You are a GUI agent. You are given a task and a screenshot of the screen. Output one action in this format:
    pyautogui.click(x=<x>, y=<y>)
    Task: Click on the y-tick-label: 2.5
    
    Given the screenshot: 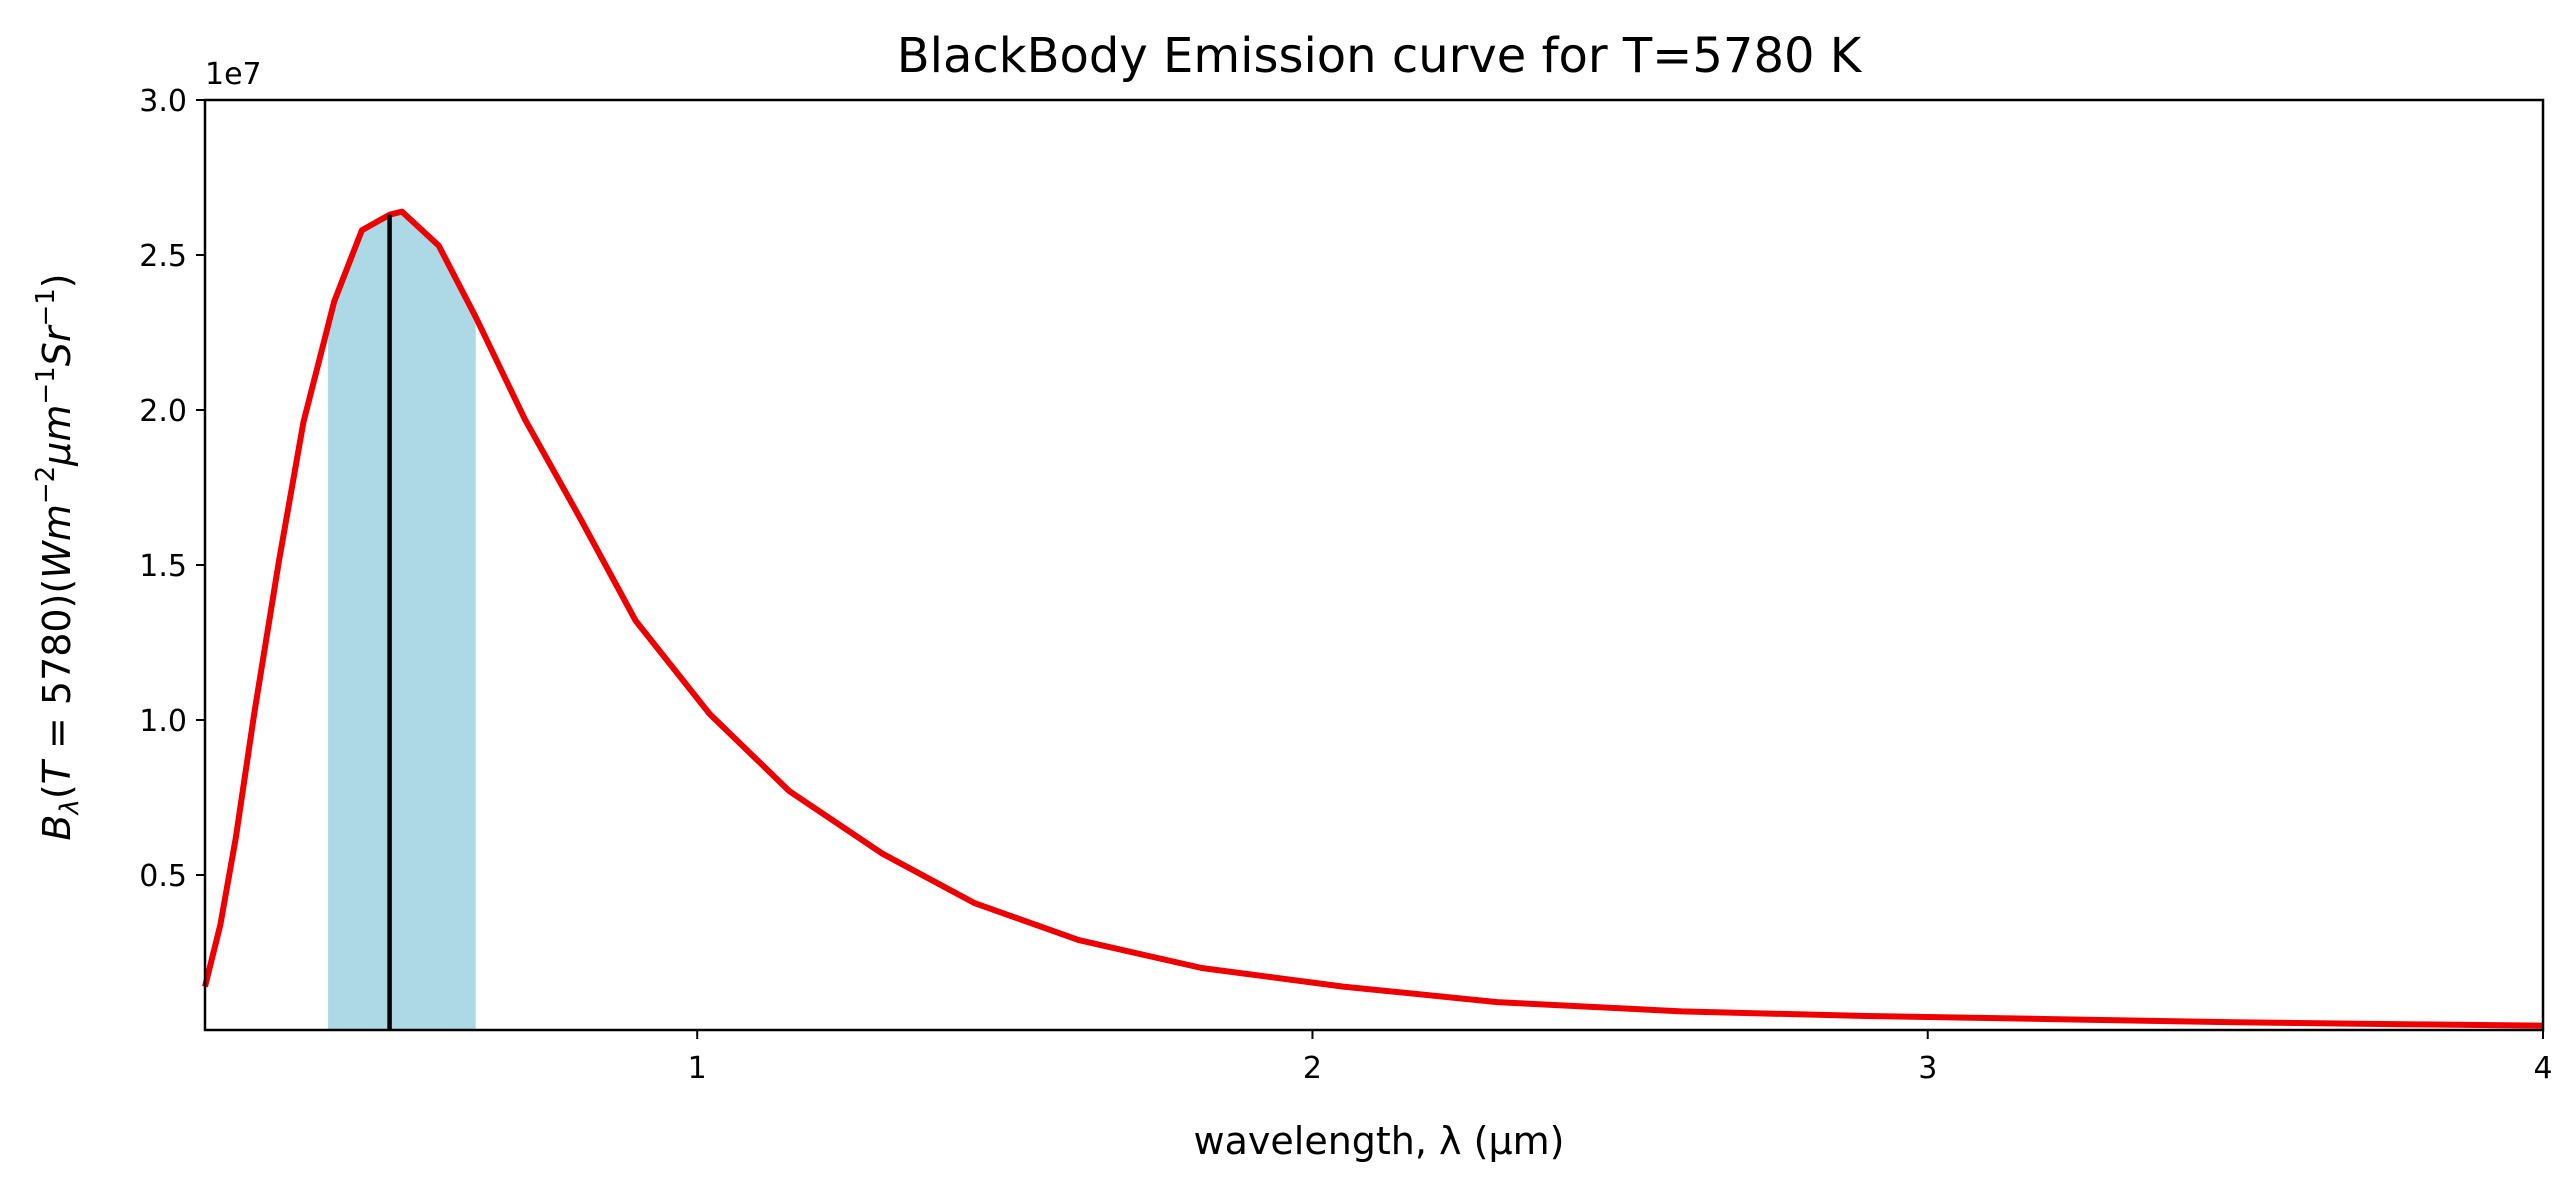 What is the action you would take?
    pyautogui.click(x=163, y=256)
    